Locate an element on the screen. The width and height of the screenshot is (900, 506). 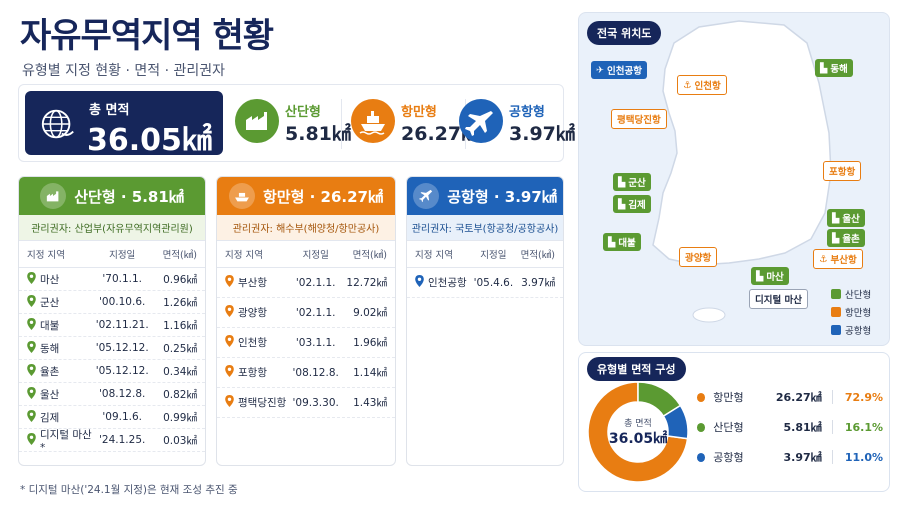
designation-date: '08.12.8. is located at coordinates (315, 372).